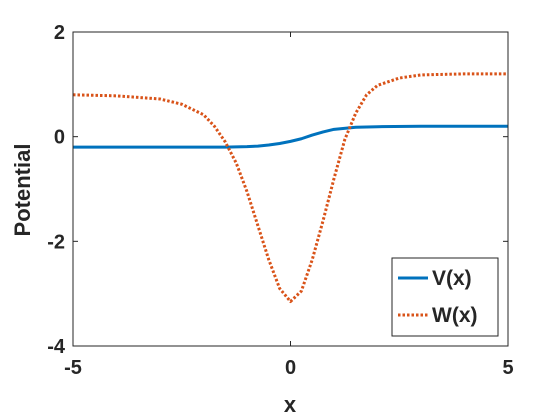 This screenshot has width=560, height=420. I want to click on legend-label: W(x), so click(455, 315).